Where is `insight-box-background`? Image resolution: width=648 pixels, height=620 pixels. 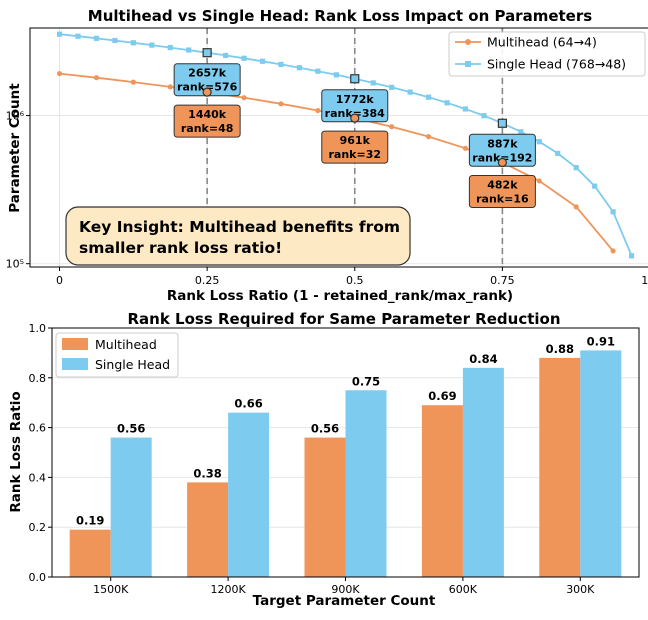 insight-box-background is located at coordinates (238, 236).